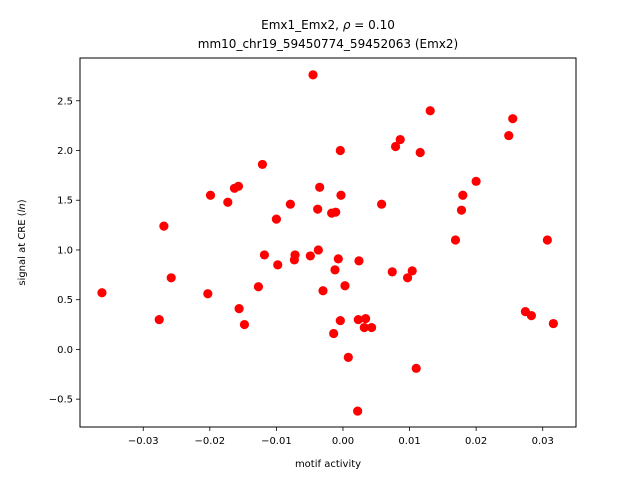 The image size is (640, 480). Describe the element at coordinates (343, 441) in the screenshot. I see `x-tick-label: 0.00` at that location.